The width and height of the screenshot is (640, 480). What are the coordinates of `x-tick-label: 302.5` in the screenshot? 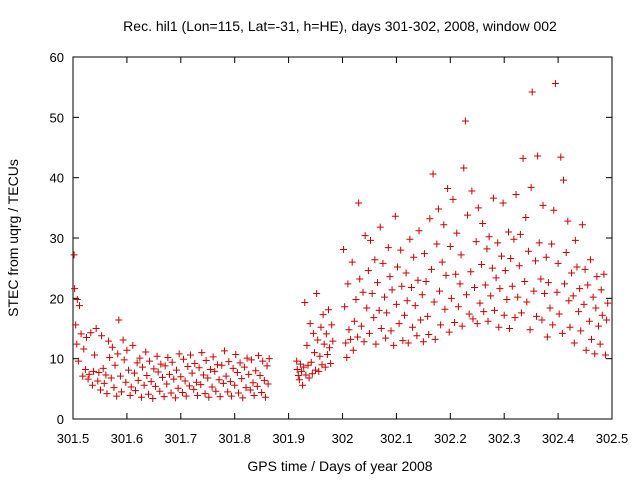 It's located at (612, 438).